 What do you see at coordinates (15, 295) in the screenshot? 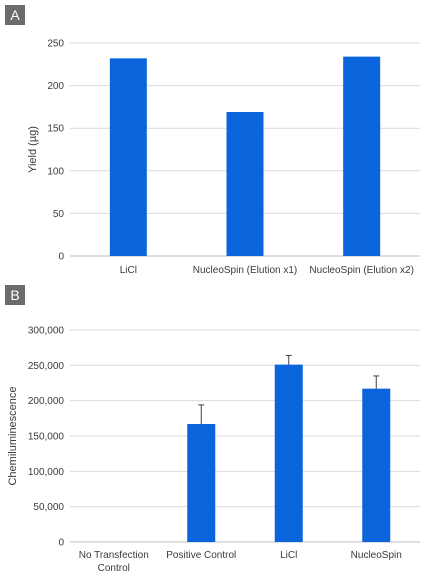
I see `panel-b-badge: B` at bounding box center [15, 295].